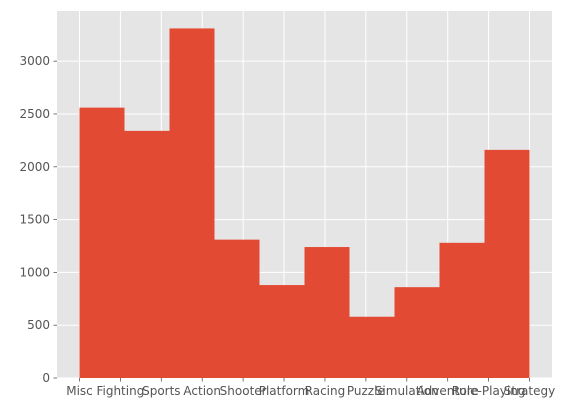 The height and width of the screenshot is (413, 568). What do you see at coordinates (366, 391) in the screenshot?
I see `x-tick-label: Puzzle` at bounding box center [366, 391].